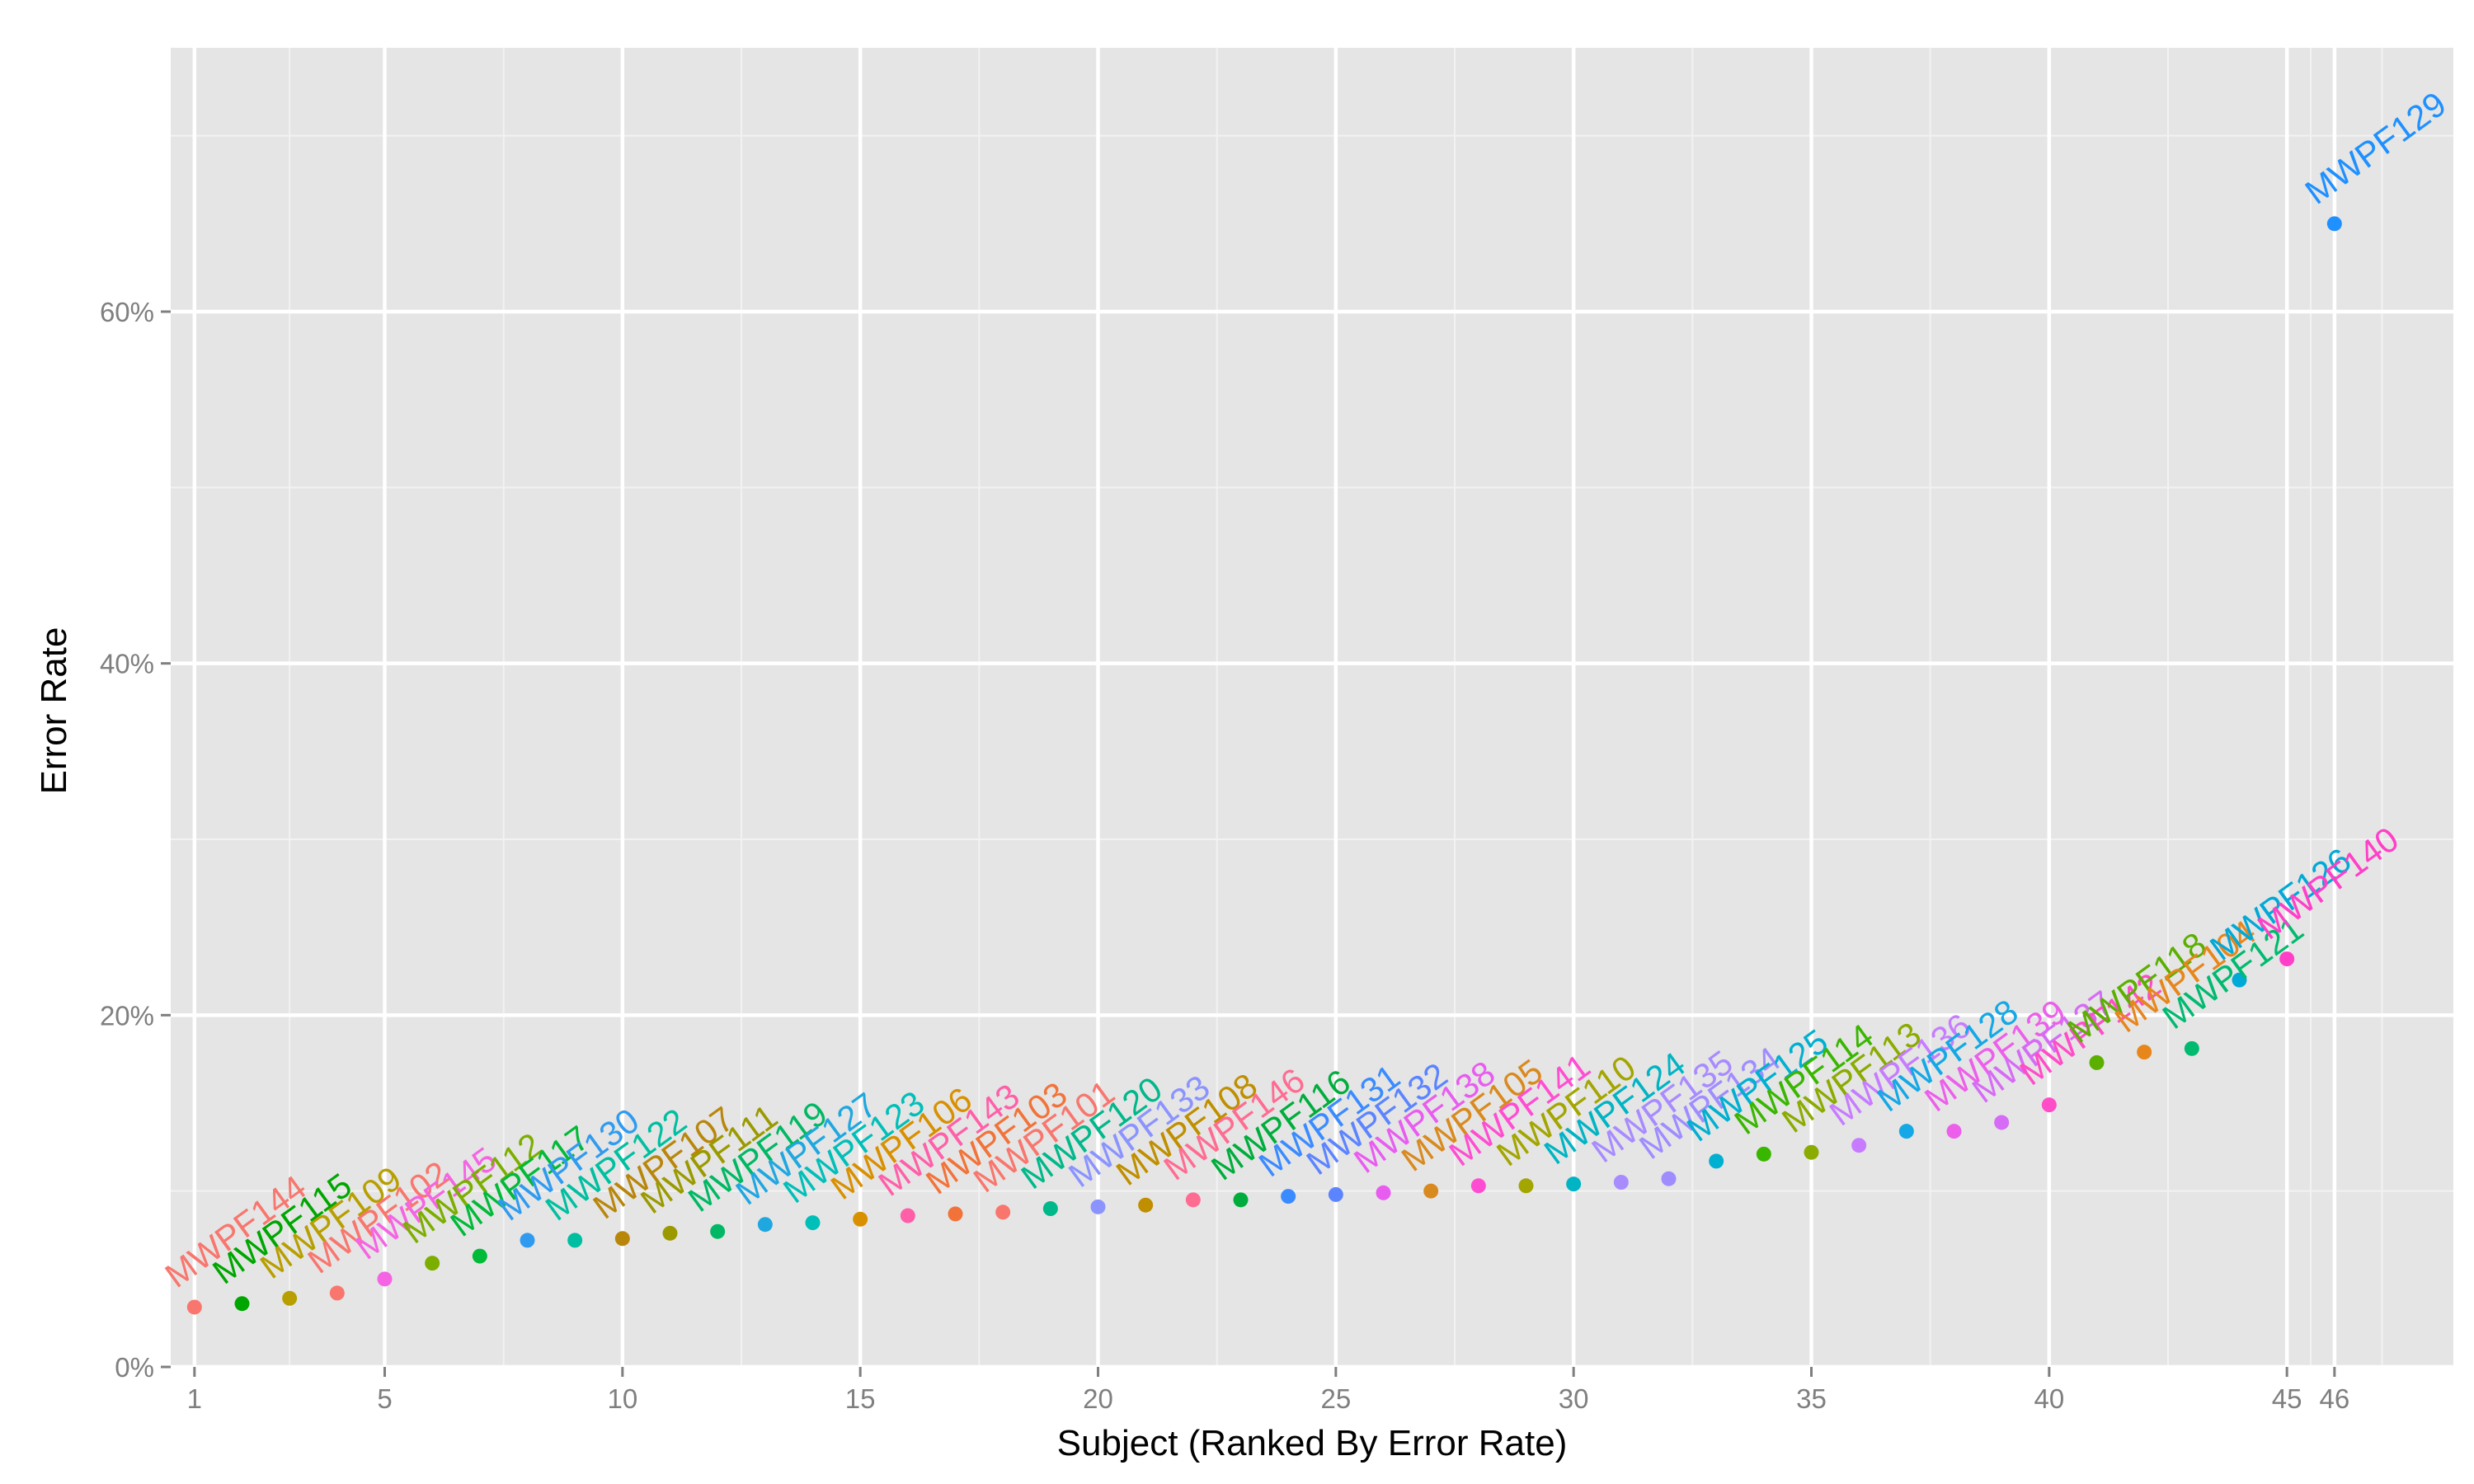  Describe the element at coordinates (54, 711) in the screenshot. I see `y-axis-title: Error Rate` at that location.